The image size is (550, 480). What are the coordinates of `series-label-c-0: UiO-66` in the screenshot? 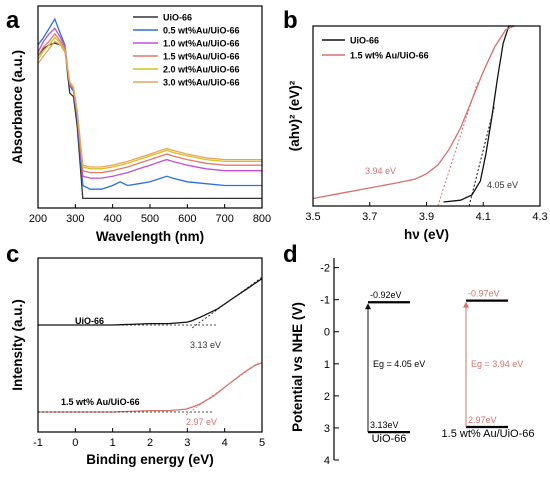 It's located at (89, 321).